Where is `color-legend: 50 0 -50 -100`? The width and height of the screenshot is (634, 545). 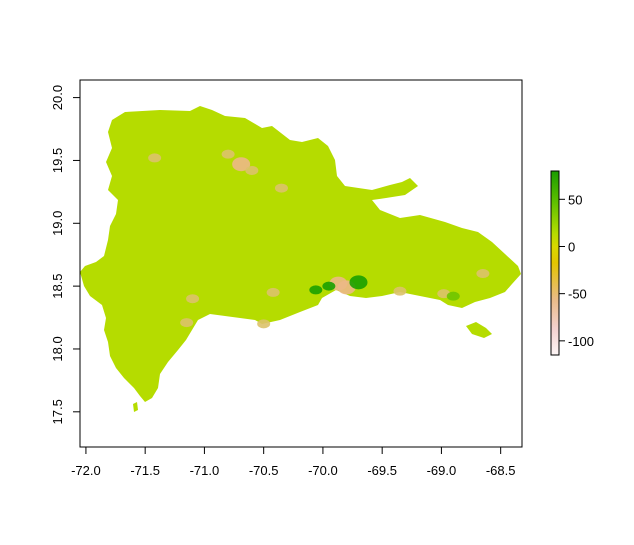 color-legend: 50 0 -50 -100 is located at coordinates (572, 263).